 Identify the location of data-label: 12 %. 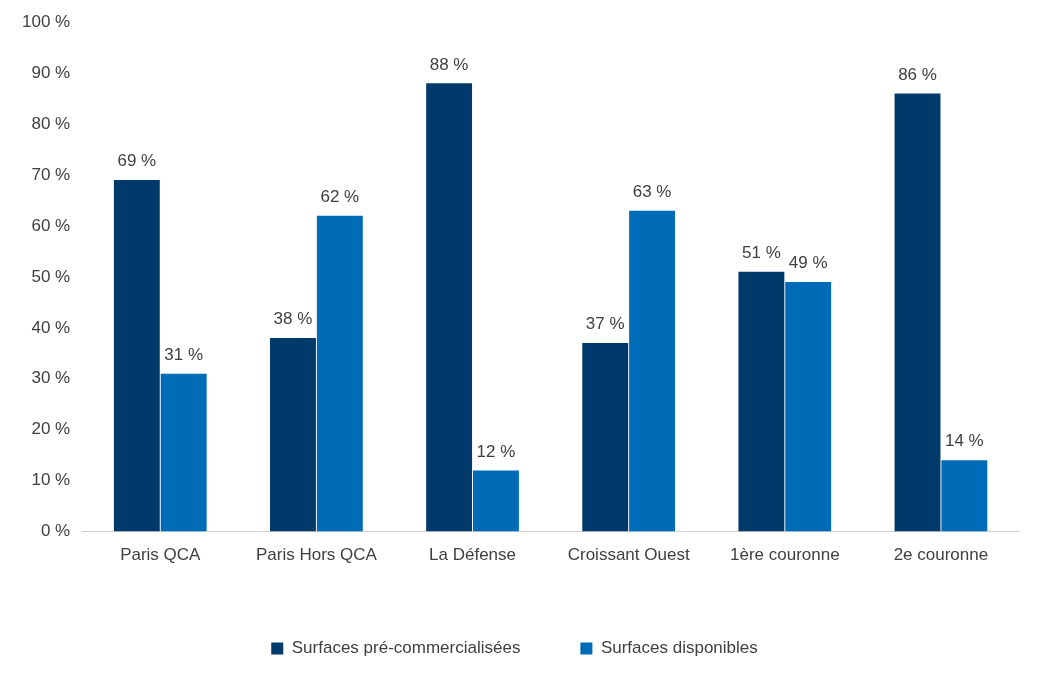
(496, 451).